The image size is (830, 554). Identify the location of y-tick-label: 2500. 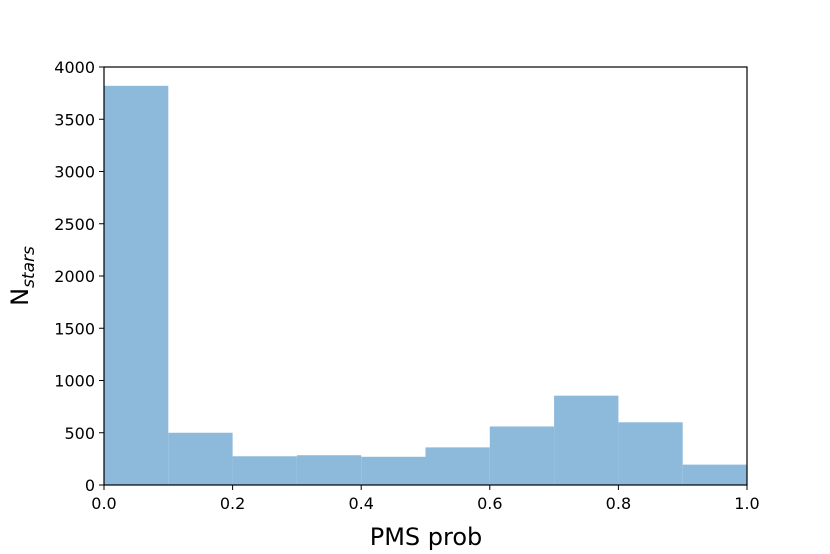
(74, 224).